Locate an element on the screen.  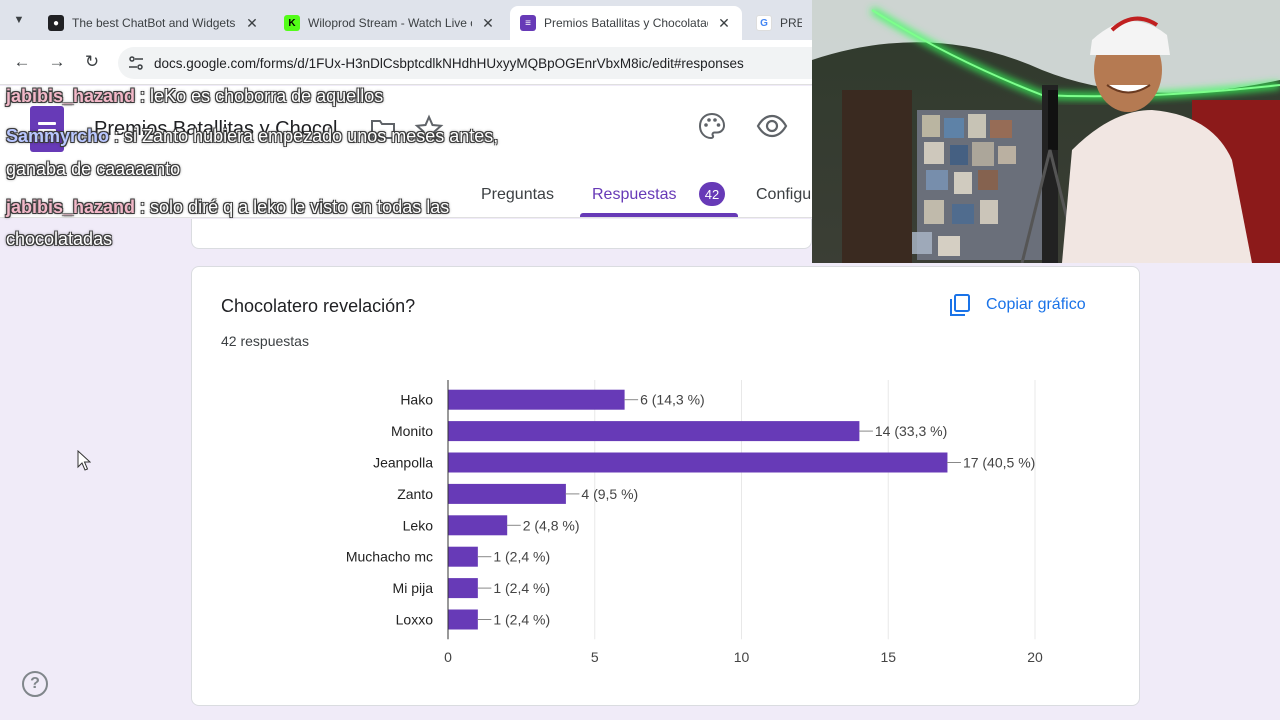
category-label: Zanto is located at coordinates (415, 494).